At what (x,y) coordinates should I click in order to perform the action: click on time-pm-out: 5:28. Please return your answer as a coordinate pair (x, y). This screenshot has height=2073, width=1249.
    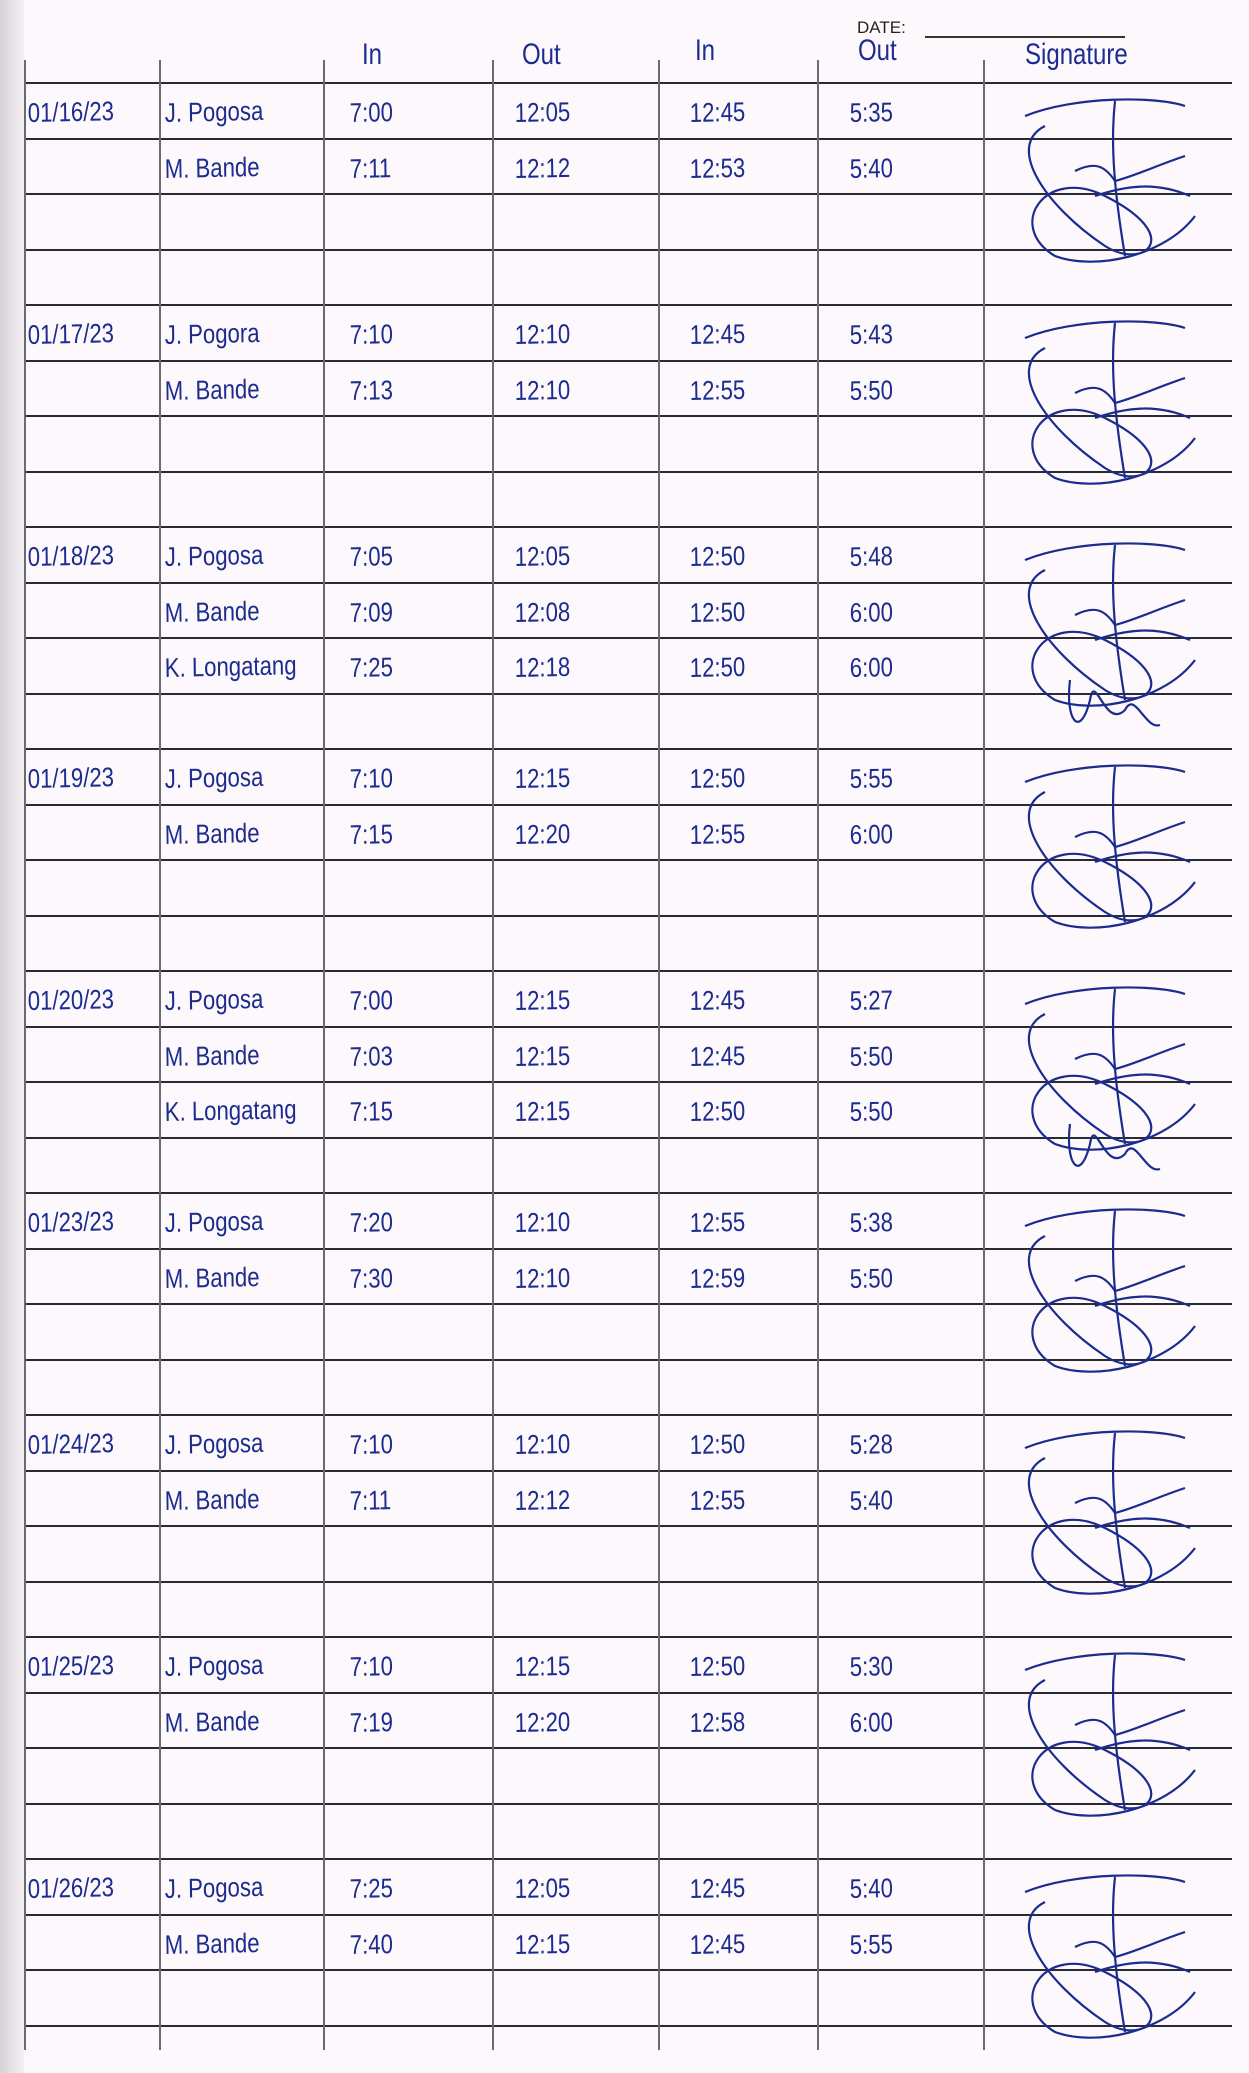
    Looking at the image, I should click on (871, 1444).